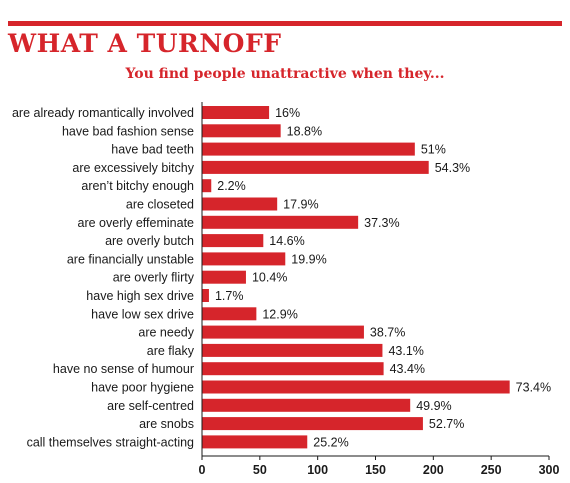 Image resolution: width=570 pixels, height=483 pixels. I want to click on x-tick-label: 200, so click(433, 470).